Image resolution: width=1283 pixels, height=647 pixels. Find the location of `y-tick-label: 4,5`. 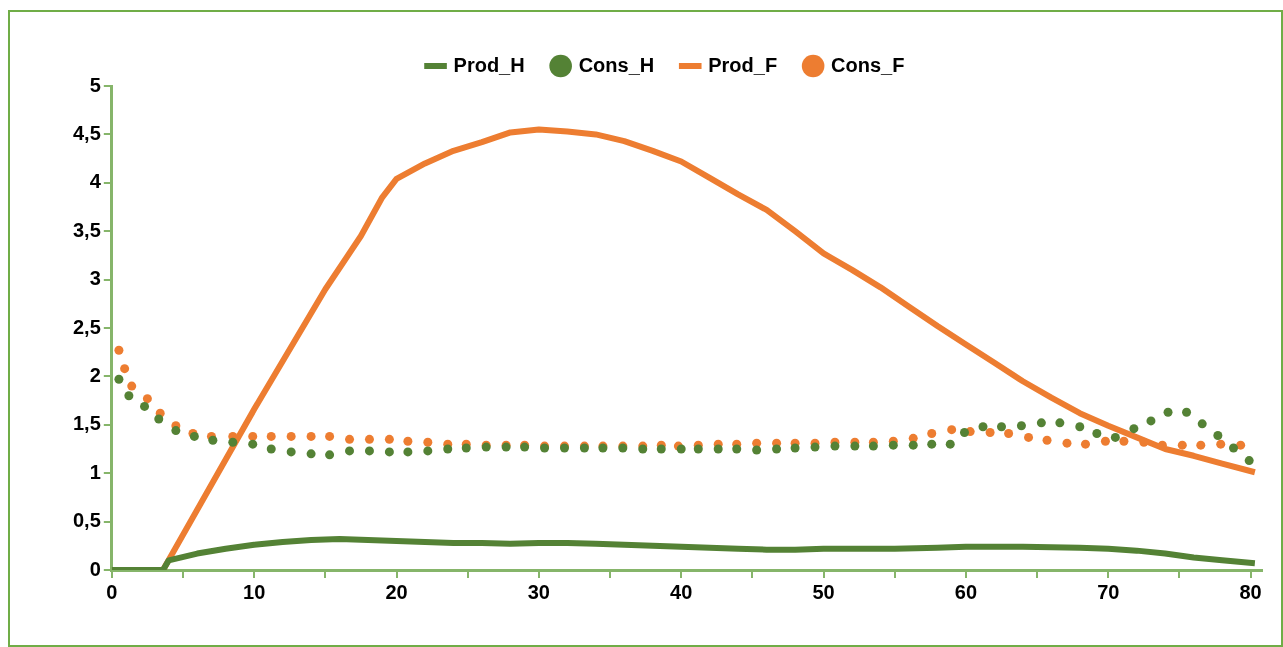

y-tick-label: 4,5 is located at coordinates (86, 132).